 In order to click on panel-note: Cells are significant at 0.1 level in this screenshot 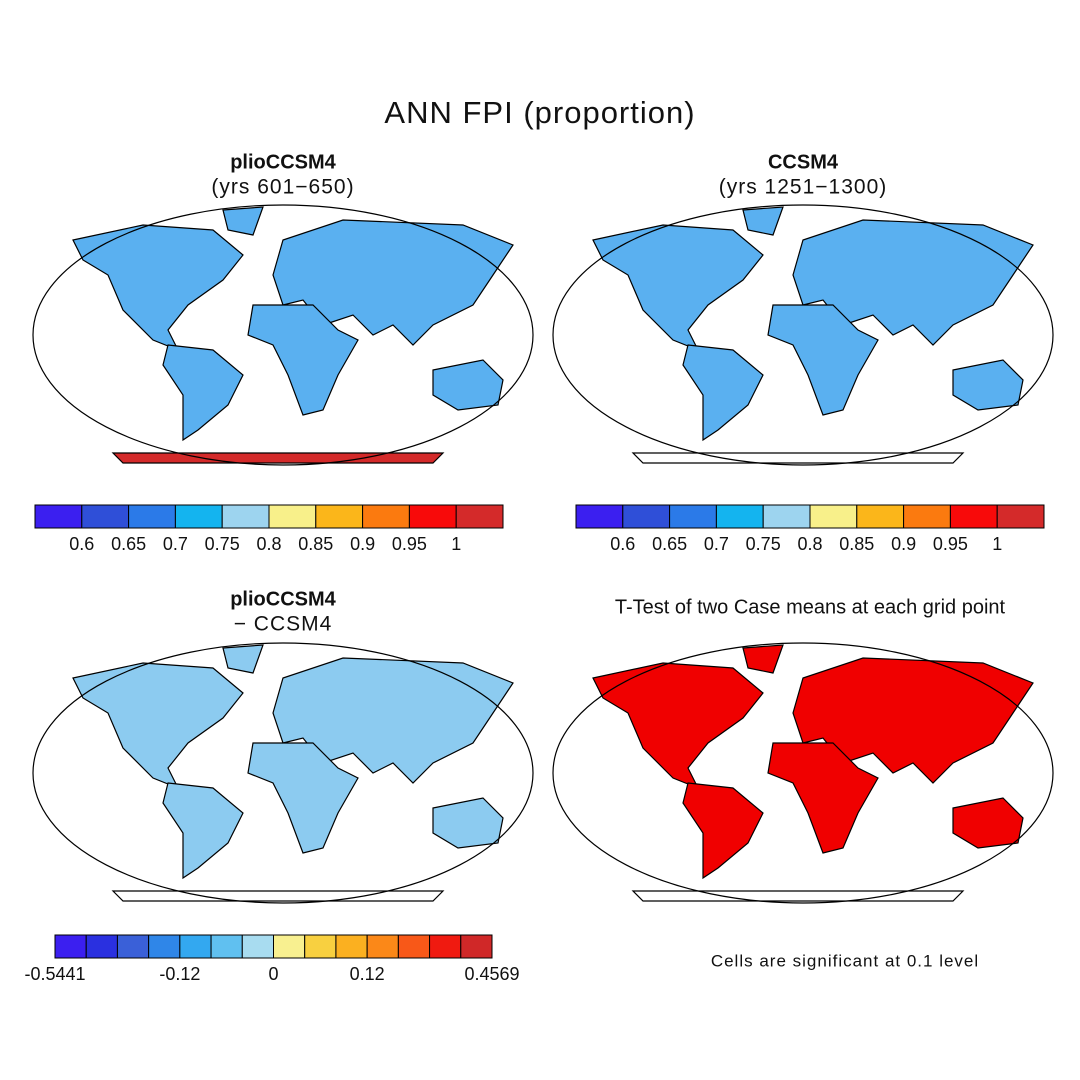, I will do `click(845, 960)`.